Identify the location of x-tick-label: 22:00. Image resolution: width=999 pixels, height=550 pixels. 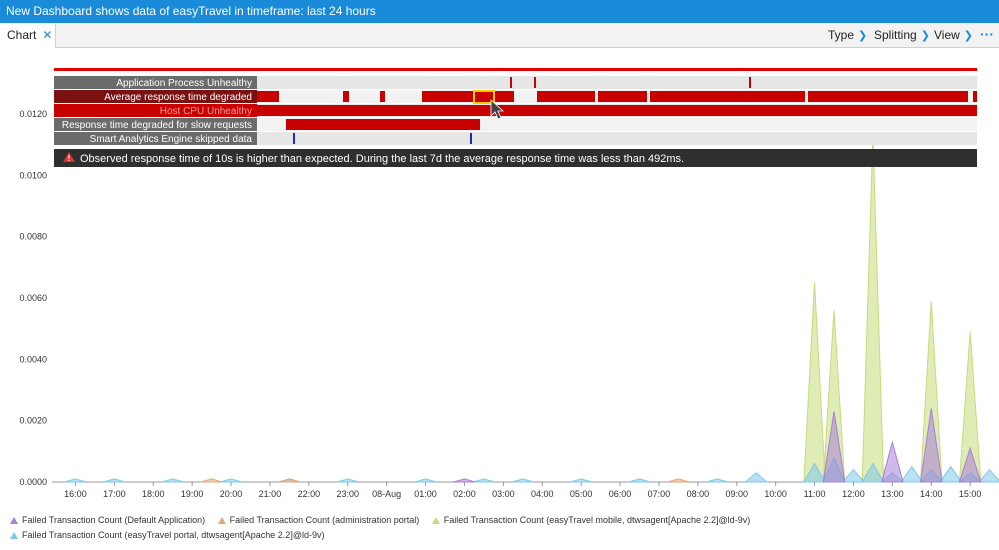
(309, 494).